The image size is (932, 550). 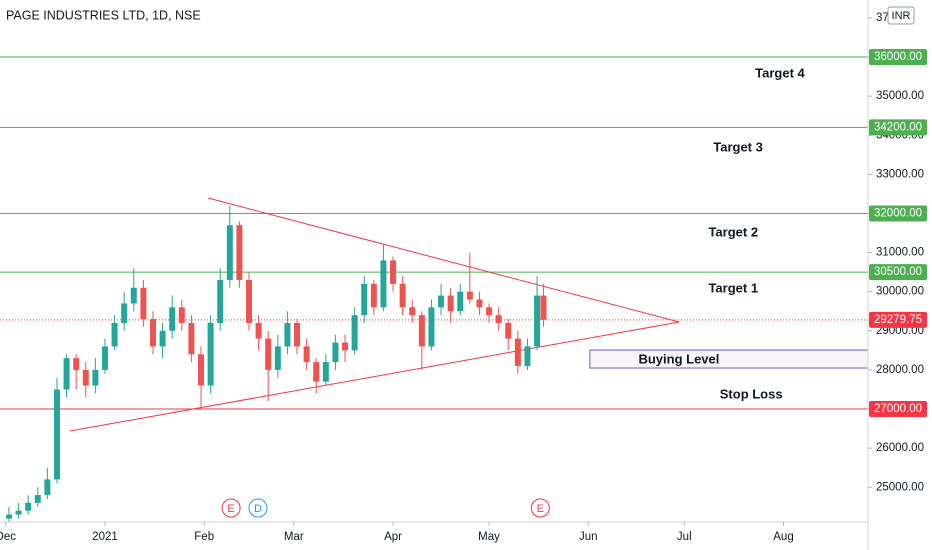 I want to click on price-level-label: 34200.00, so click(x=898, y=127).